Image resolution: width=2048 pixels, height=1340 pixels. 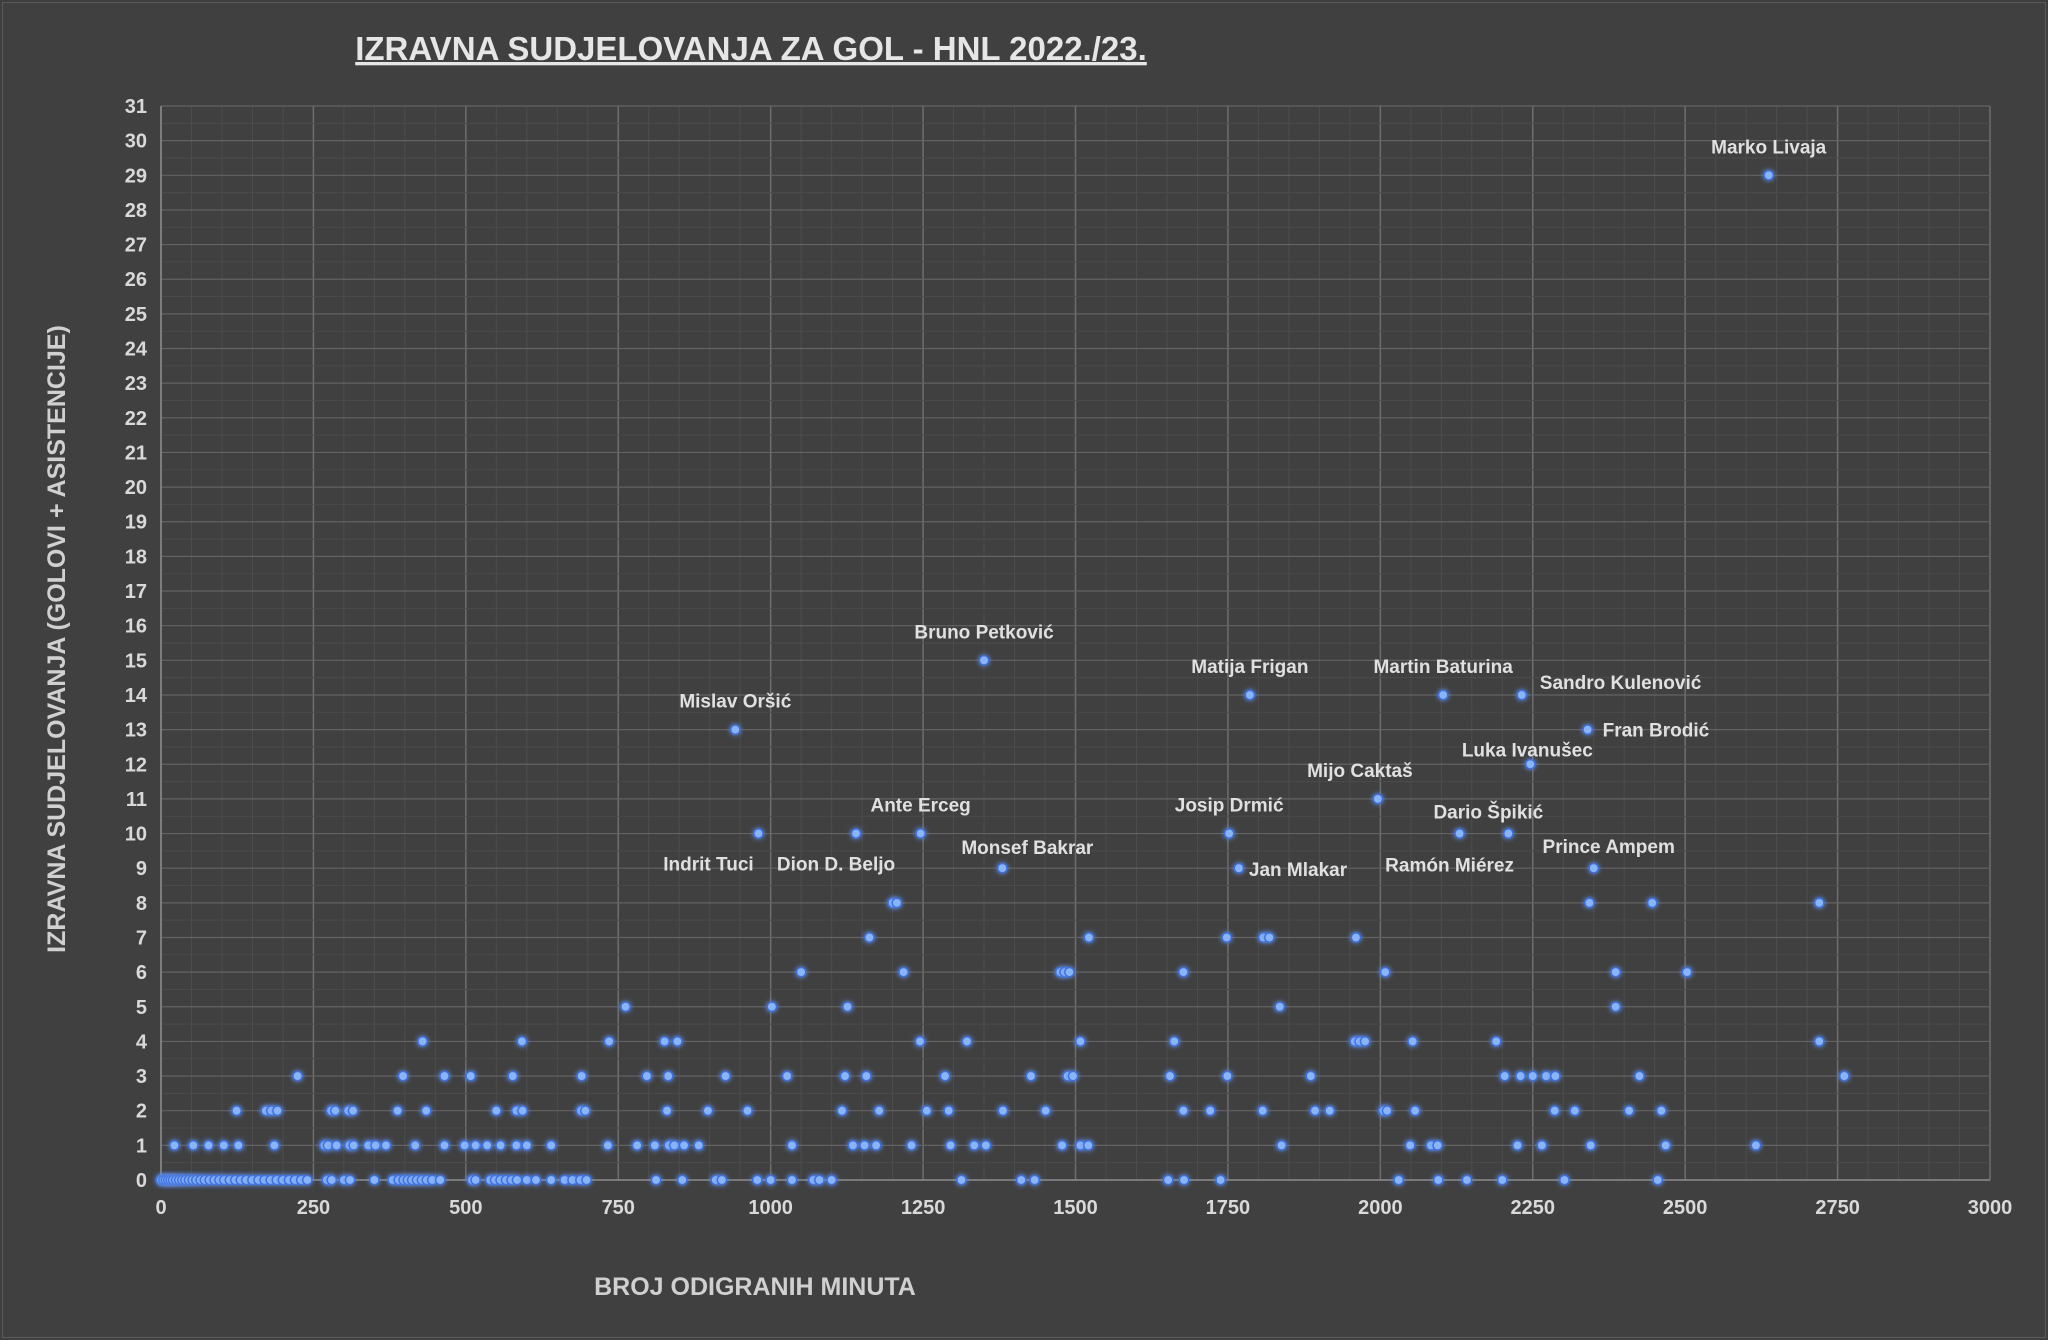 What do you see at coordinates (142, 1042) in the screenshot?
I see `y-tick-label: 4` at bounding box center [142, 1042].